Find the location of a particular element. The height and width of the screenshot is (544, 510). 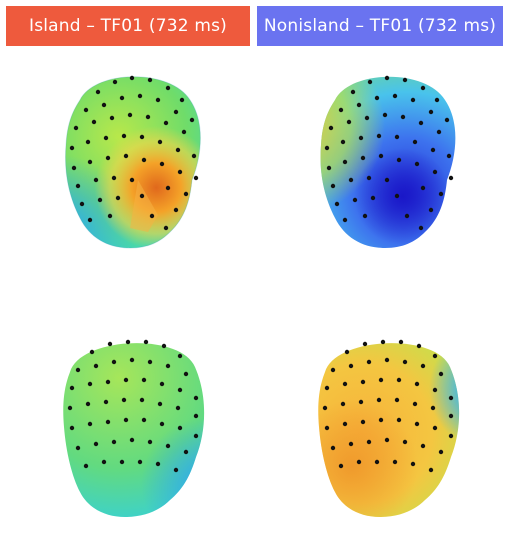

nonisland-header: Nonisland – TF01 (732 ms) is located at coordinates (380, 26).